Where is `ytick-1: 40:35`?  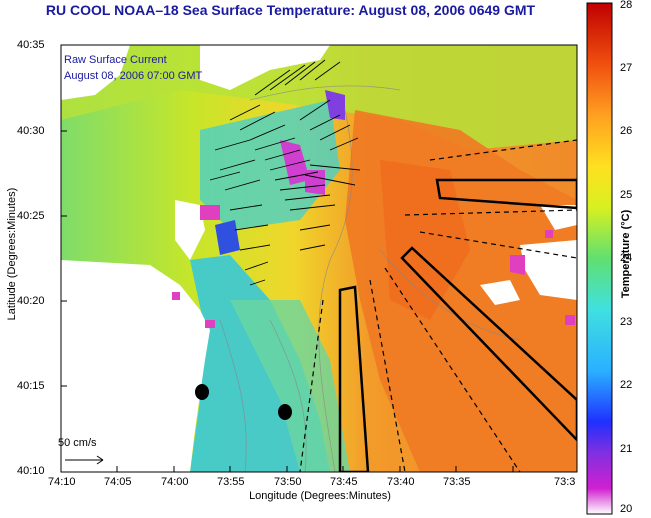 ytick-1: 40:35 is located at coordinates (31, 45).